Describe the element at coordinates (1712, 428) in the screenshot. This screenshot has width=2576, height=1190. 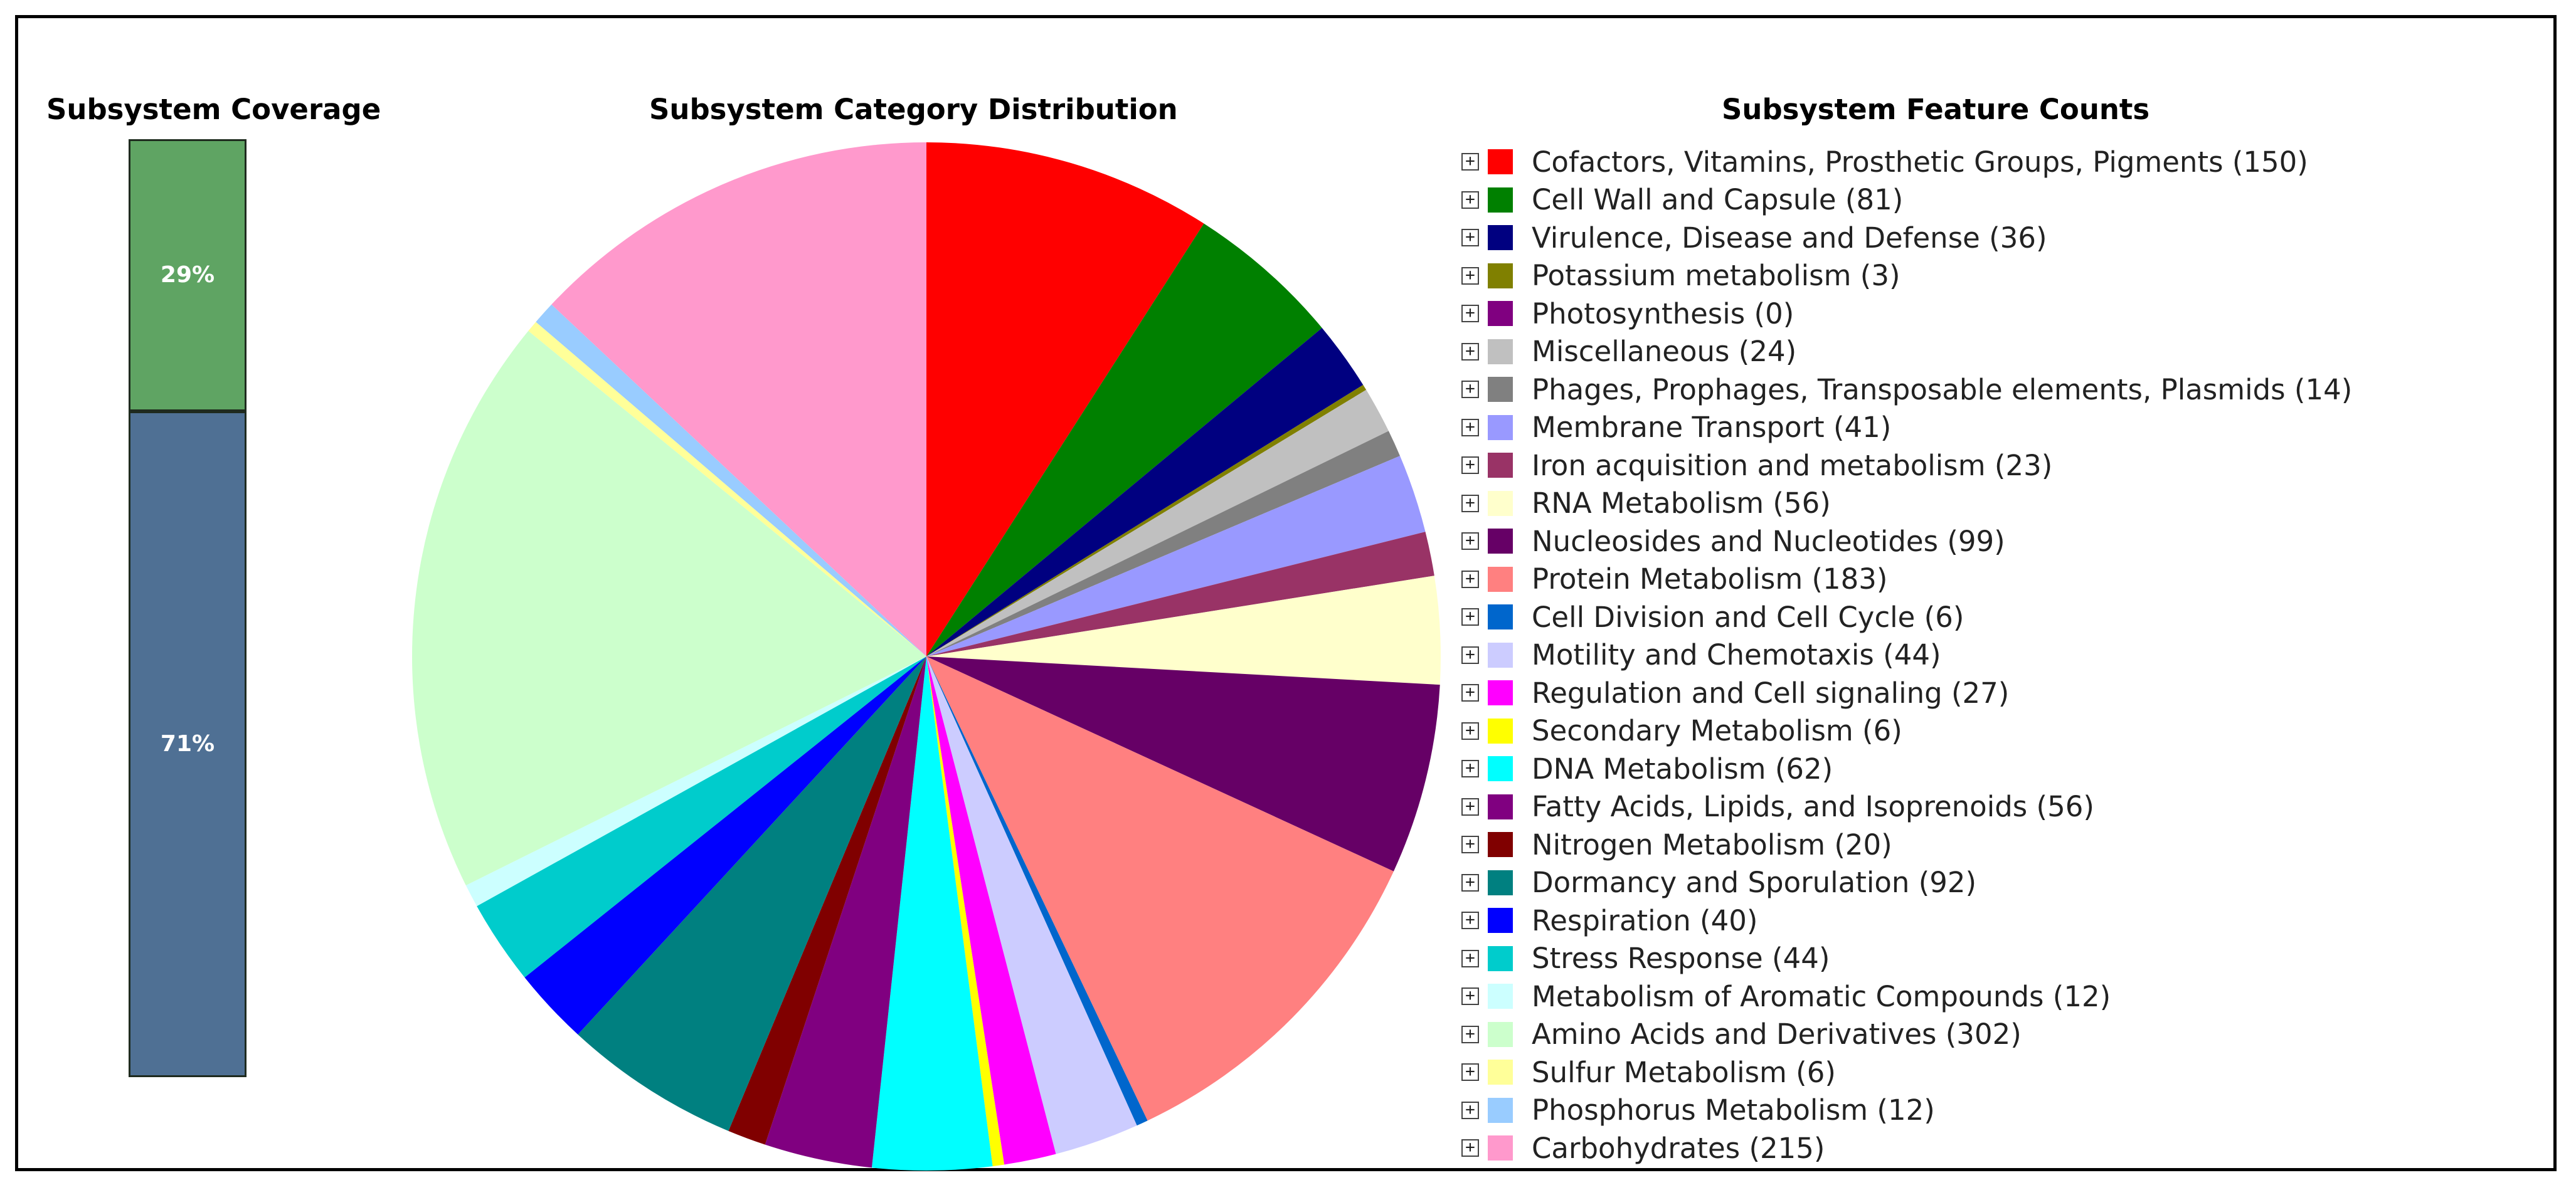
I see `legend-label: Membrane Transport (41)` at that location.